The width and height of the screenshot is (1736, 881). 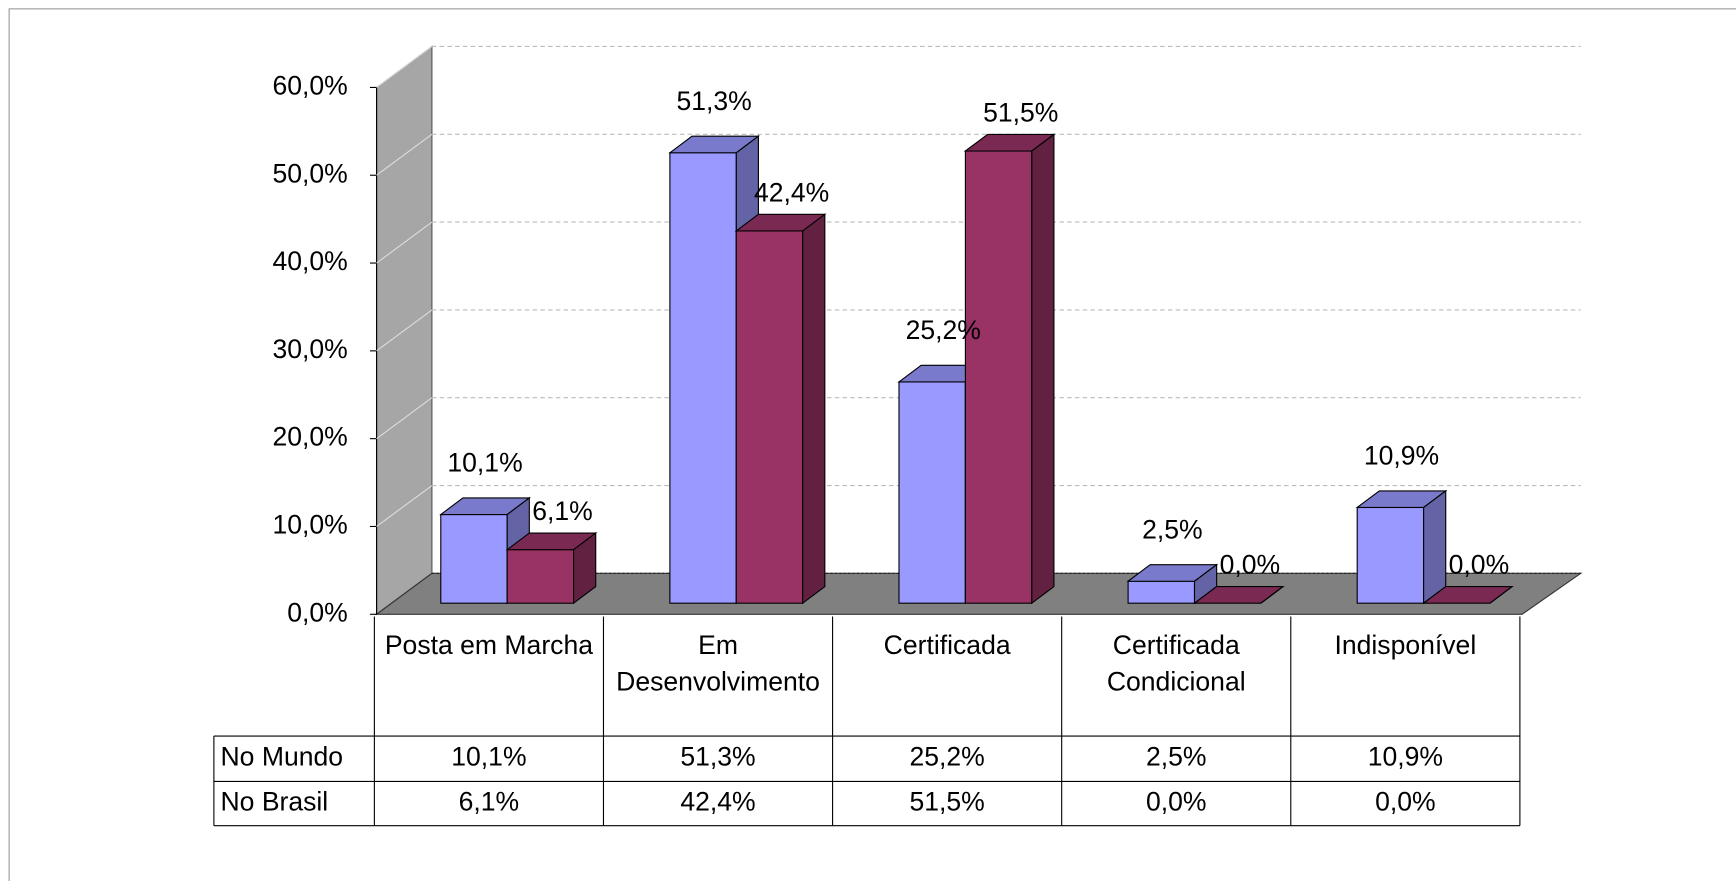 I want to click on category-cell: Indisponível, so click(x=1405, y=645).